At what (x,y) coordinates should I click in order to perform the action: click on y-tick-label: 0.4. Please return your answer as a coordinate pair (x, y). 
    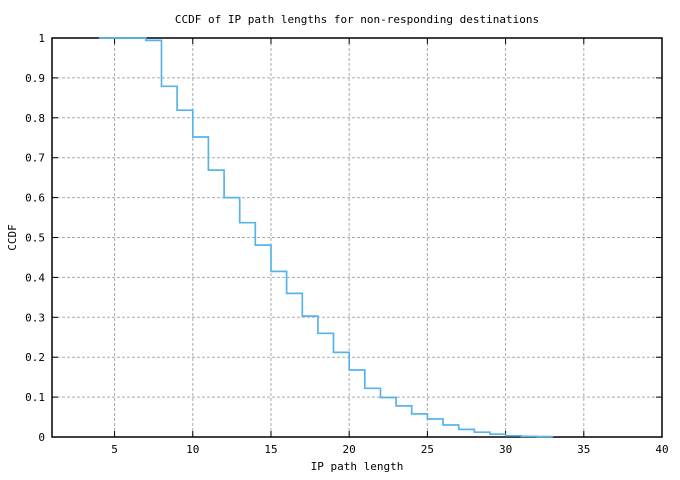
    Looking at the image, I should click on (35, 277).